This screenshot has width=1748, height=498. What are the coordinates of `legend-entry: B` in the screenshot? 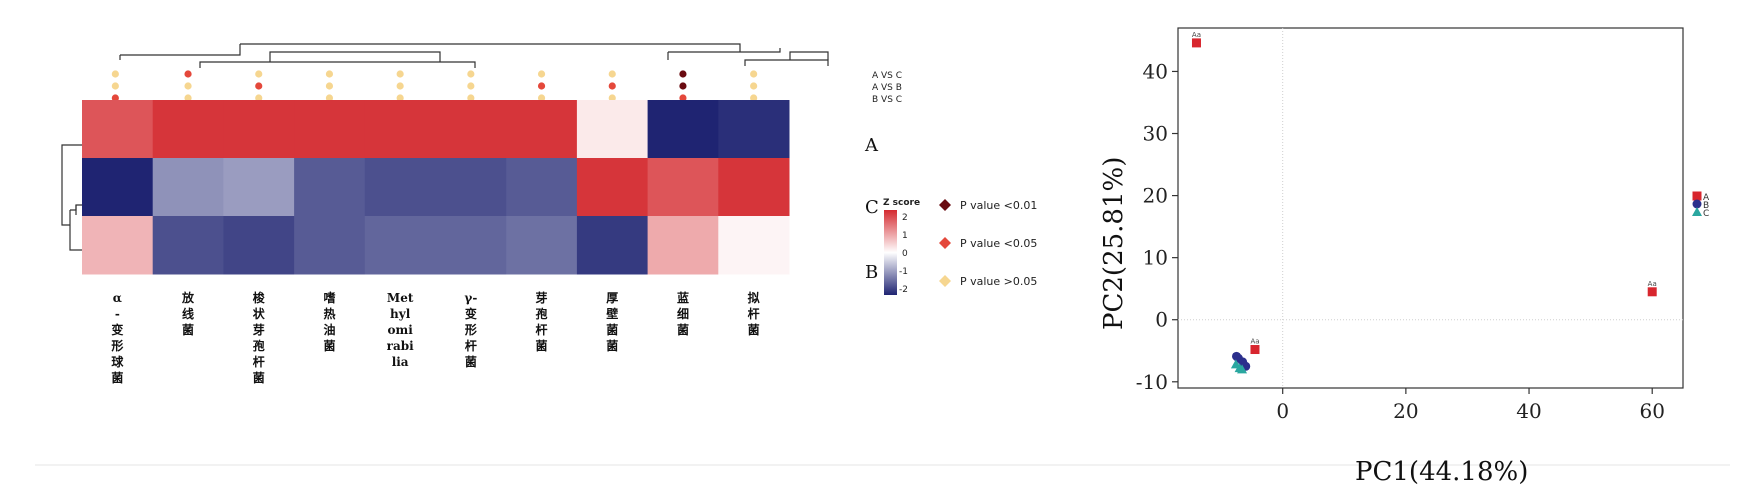 It's located at (1706, 206).